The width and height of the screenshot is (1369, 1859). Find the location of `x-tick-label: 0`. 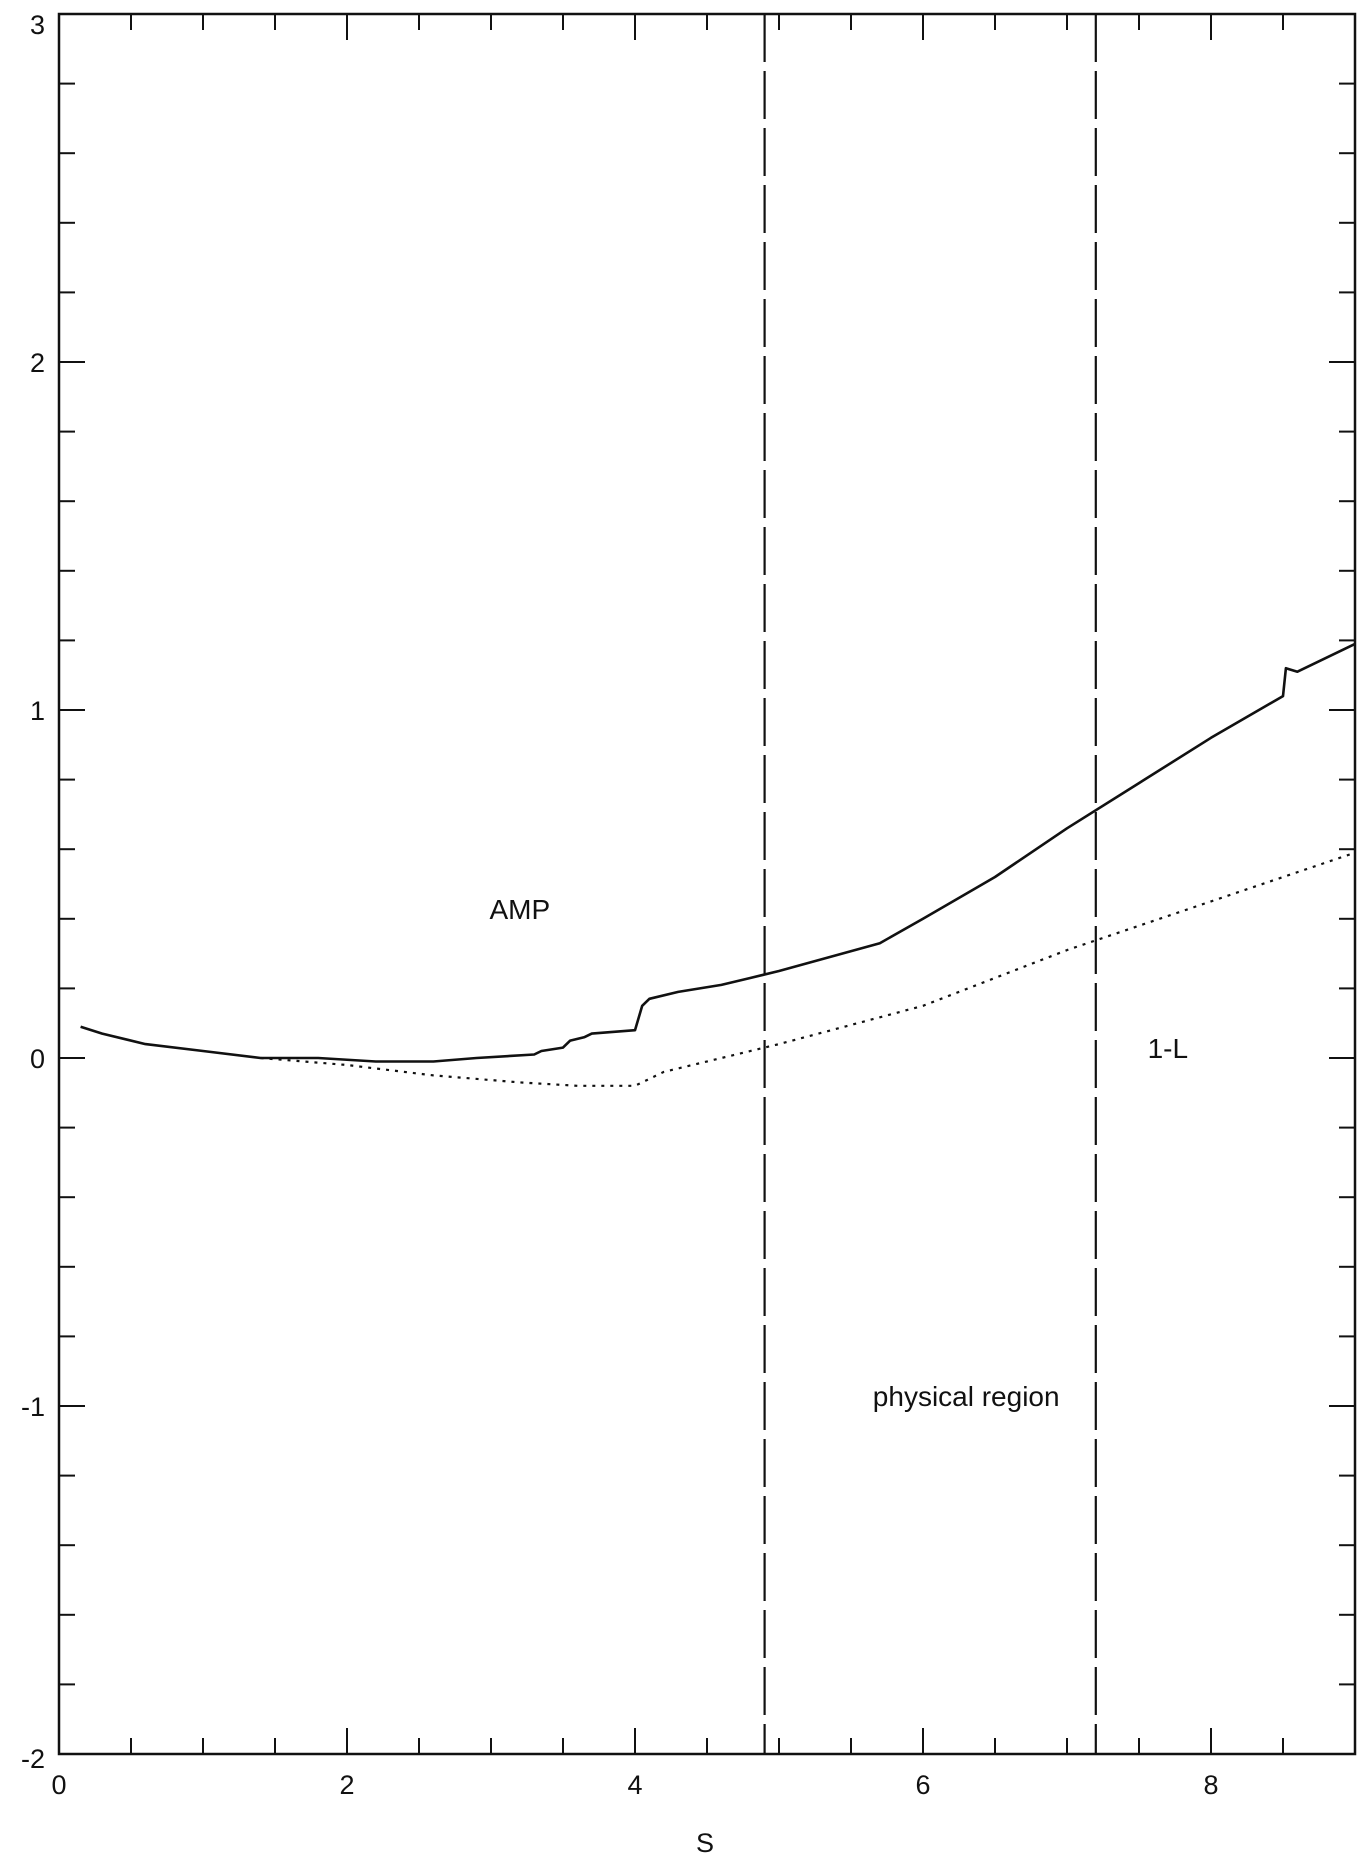

x-tick-label: 0 is located at coordinates (58, 1785).